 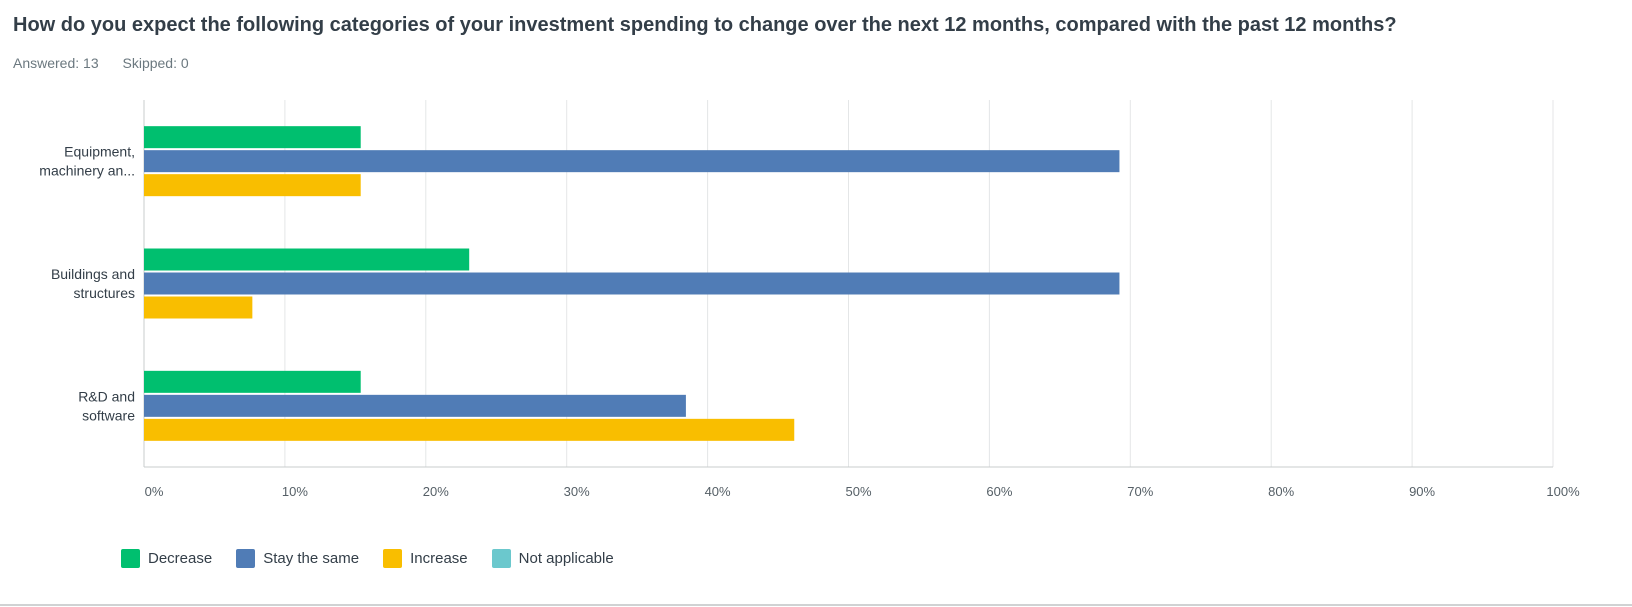 I want to click on bottom-divider, so click(x=816, y=605).